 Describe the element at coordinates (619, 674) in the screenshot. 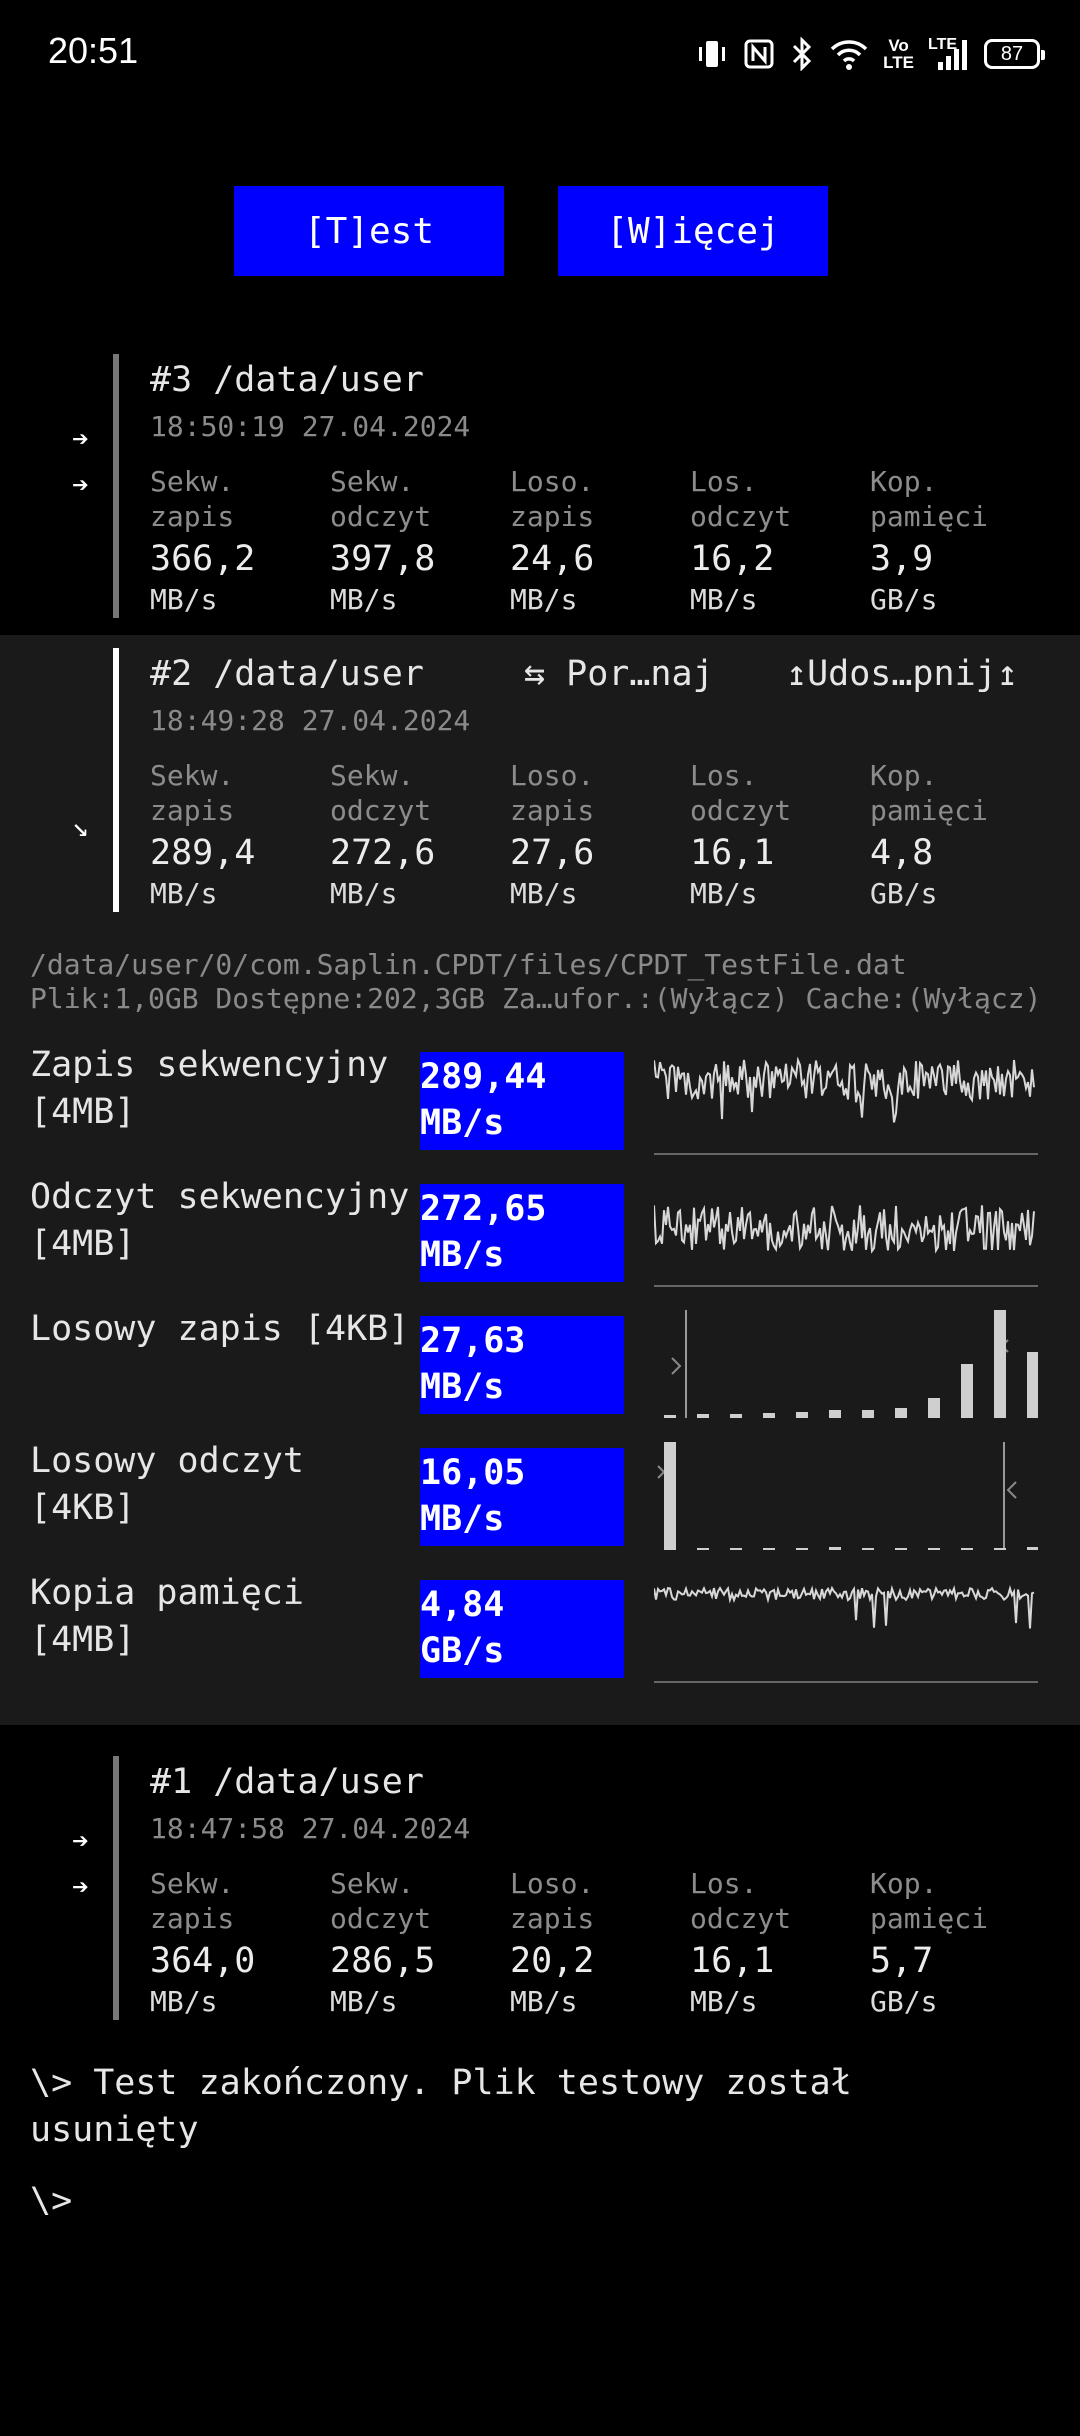

I see `compare-button: ⇆ Por…naj` at that location.